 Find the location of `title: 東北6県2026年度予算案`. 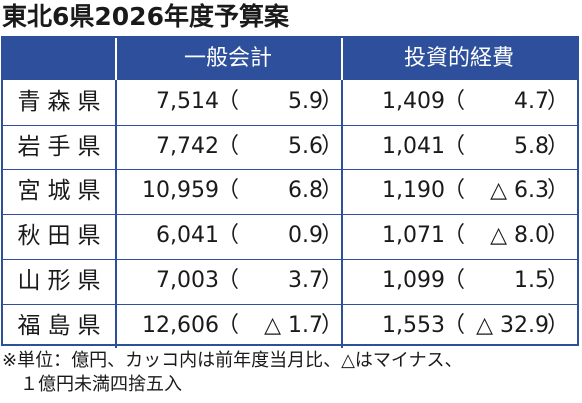

title: 東北6県2026年度予算案 is located at coordinates (145, 16).